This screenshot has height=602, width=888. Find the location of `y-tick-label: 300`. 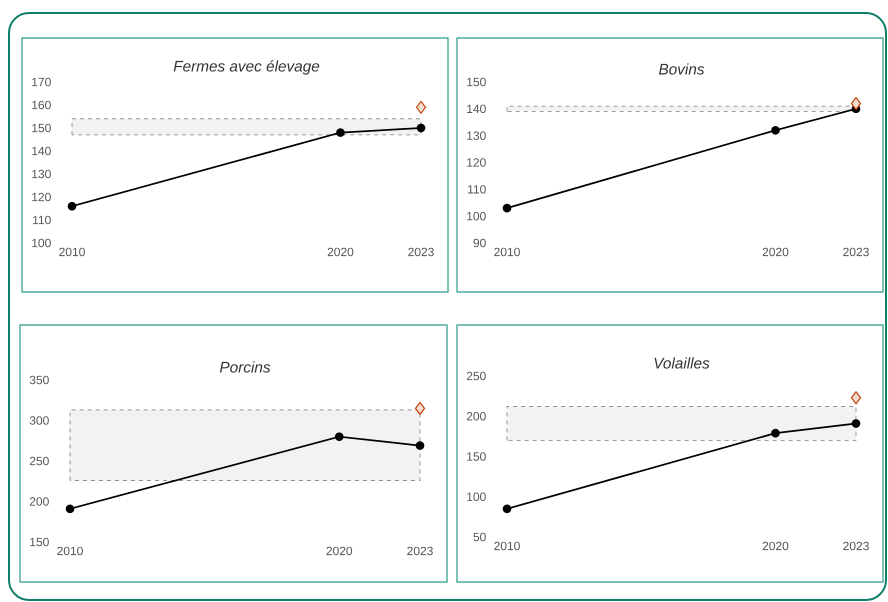

y-tick-label: 300 is located at coordinates (39, 420).